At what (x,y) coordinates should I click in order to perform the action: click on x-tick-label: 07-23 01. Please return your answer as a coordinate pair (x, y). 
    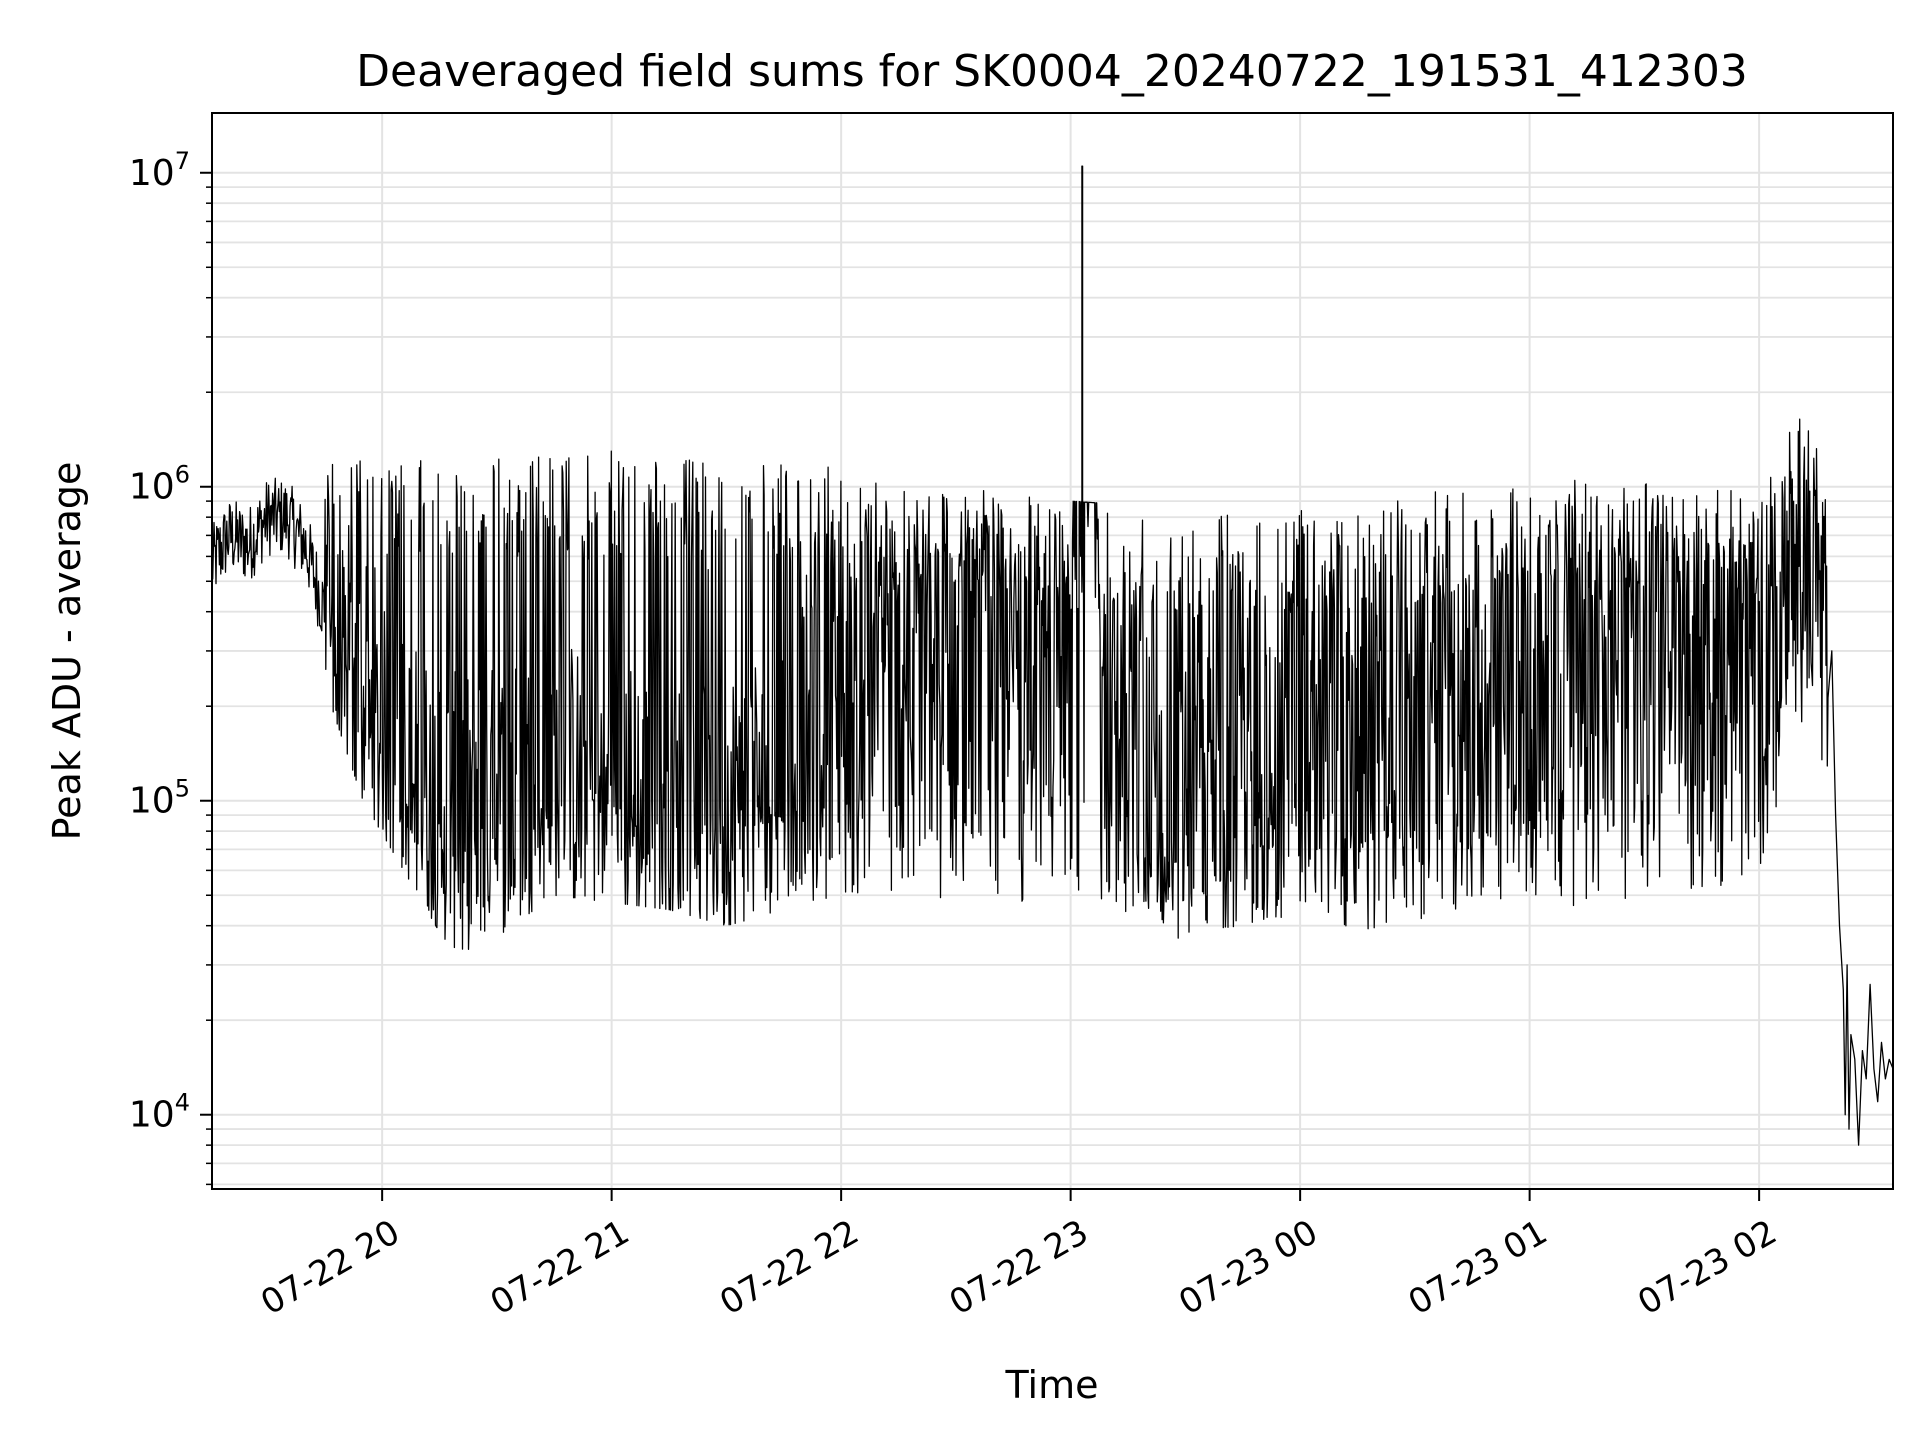
    Looking at the image, I should click on (1478, 1267).